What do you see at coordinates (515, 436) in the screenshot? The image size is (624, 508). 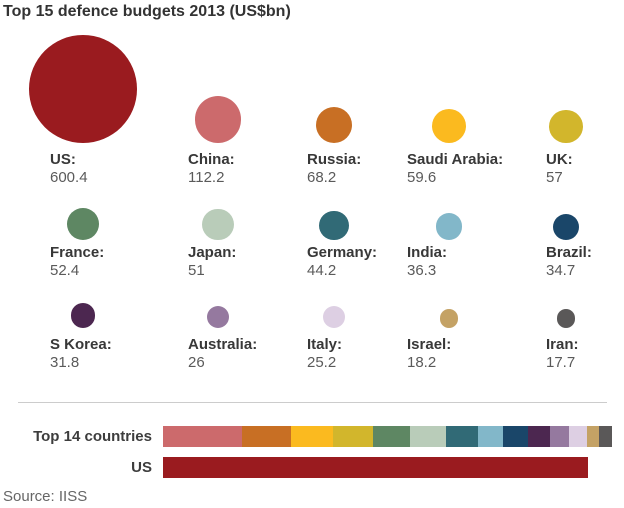 I see `bar-segment-brazil` at bounding box center [515, 436].